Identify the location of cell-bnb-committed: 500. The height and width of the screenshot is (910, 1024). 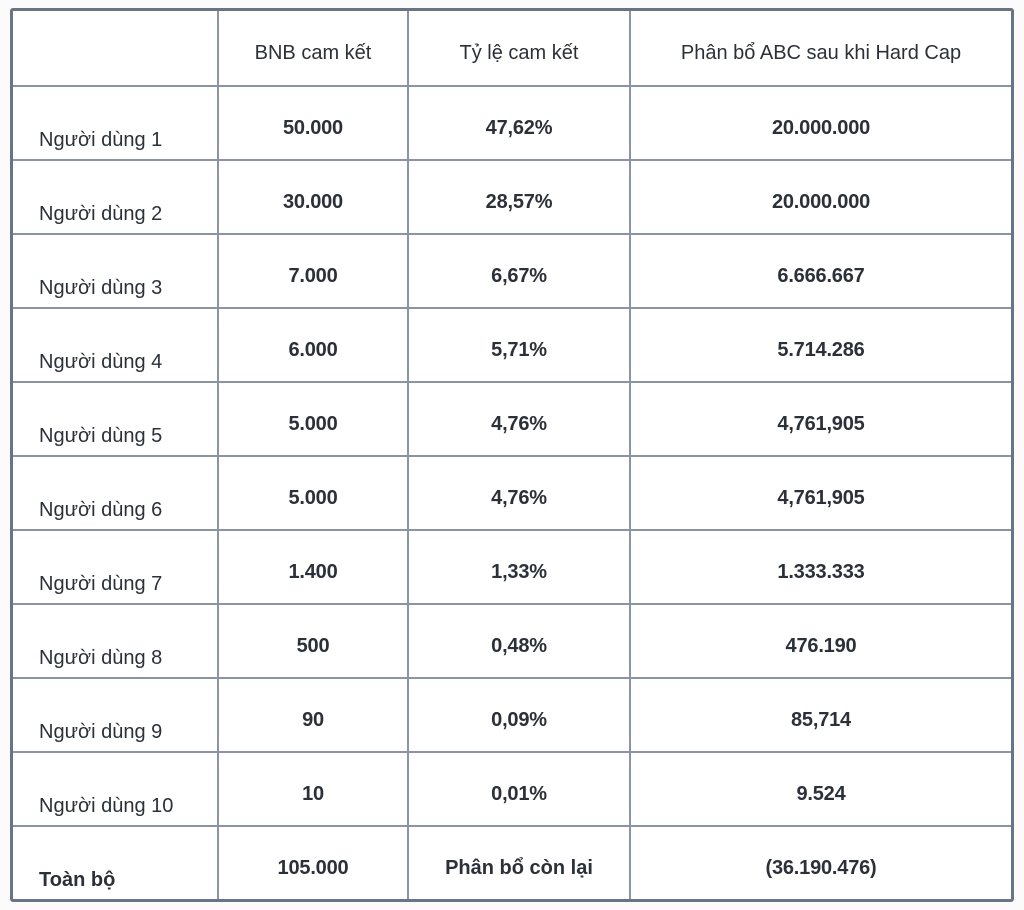
(313, 641).